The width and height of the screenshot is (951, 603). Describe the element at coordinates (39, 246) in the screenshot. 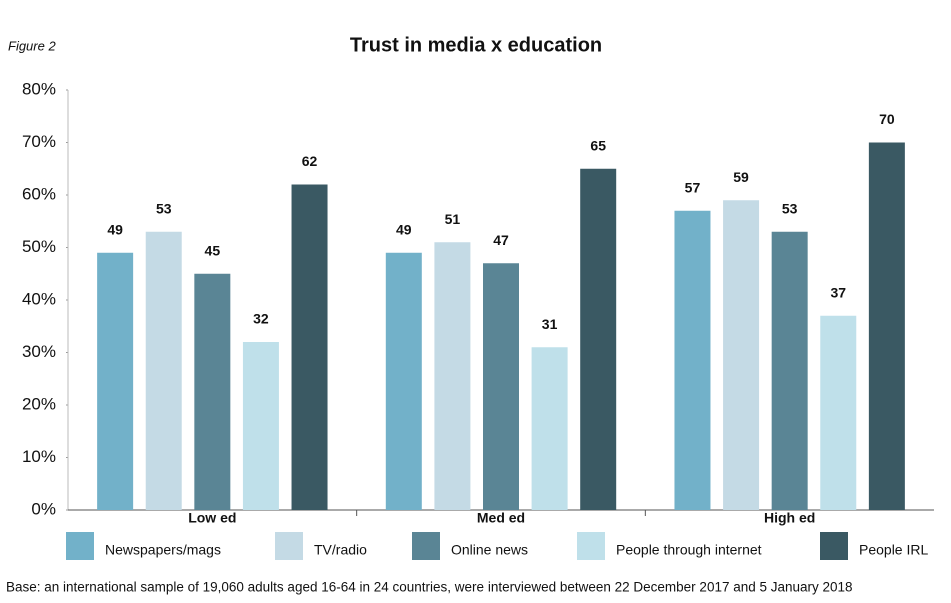

I see `y-tick-label: 50%` at that location.